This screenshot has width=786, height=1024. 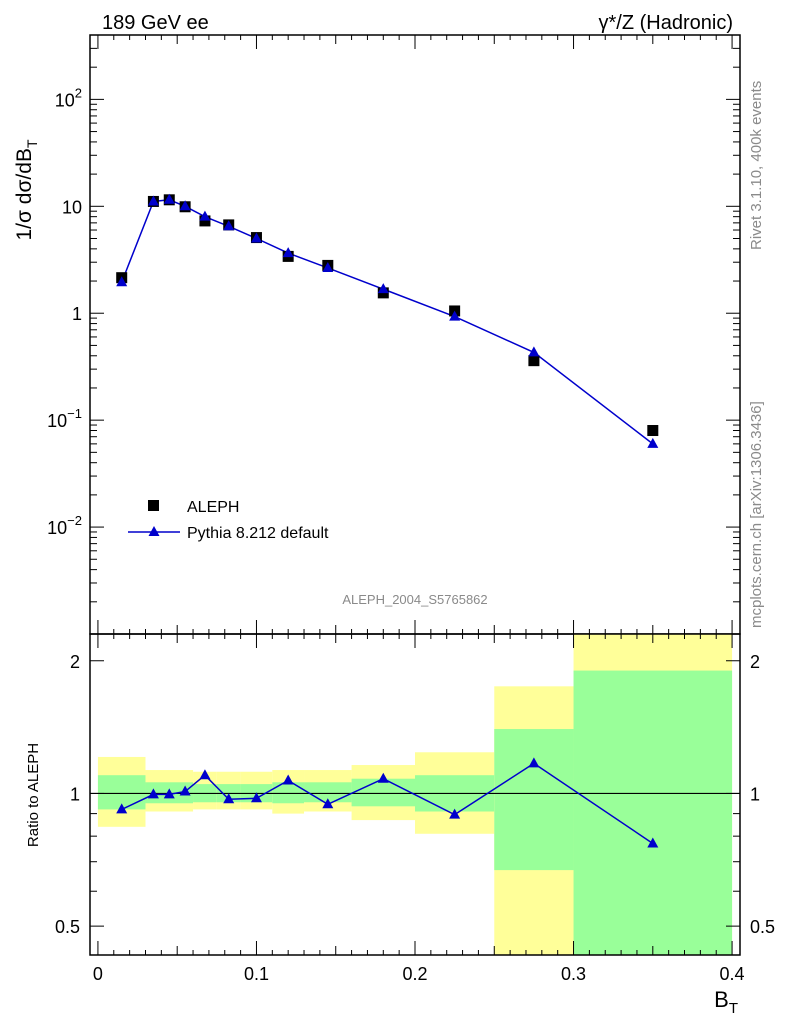 I want to click on y-tick-label: 10², so click(x=68, y=97).